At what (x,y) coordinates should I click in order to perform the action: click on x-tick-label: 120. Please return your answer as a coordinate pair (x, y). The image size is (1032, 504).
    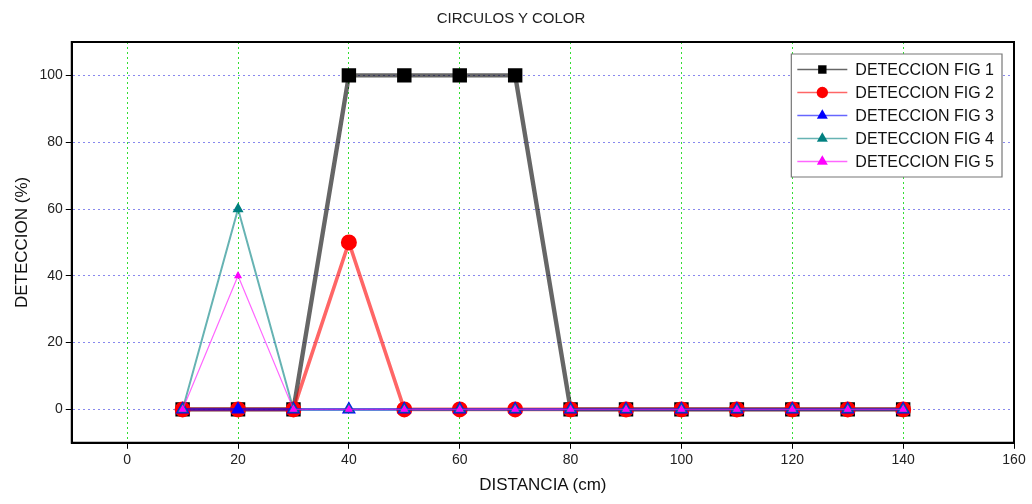
    Looking at the image, I should click on (792, 459).